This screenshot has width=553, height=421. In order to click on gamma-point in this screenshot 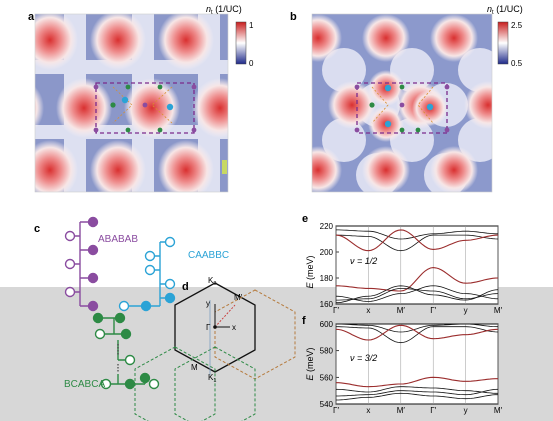, I will do `click(215, 327)`.